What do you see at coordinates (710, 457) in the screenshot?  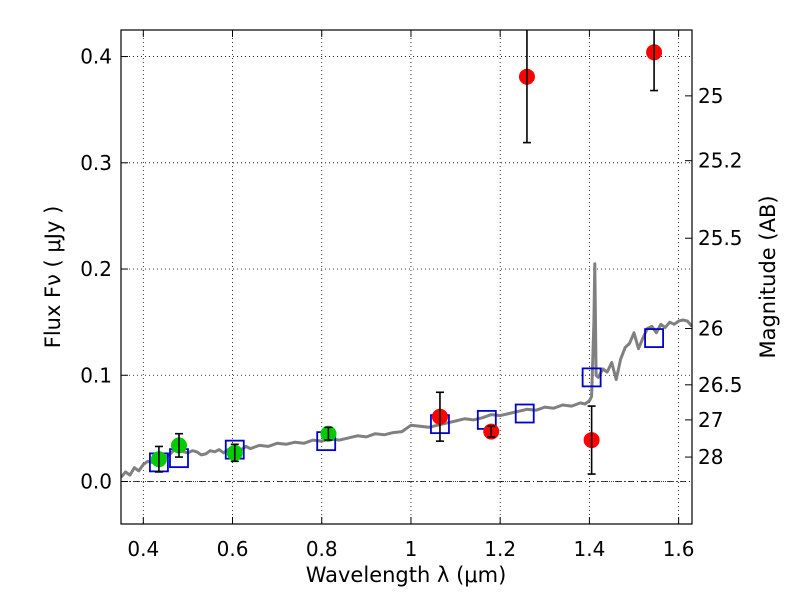 I see `y2-tick-label: 28` at bounding box center [710, 457].